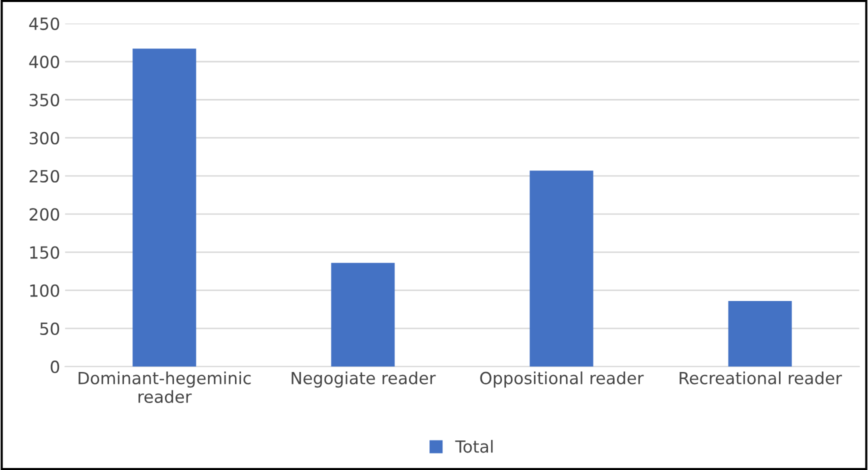  I want to click on y-tick-label: 50, so click(50, 329).